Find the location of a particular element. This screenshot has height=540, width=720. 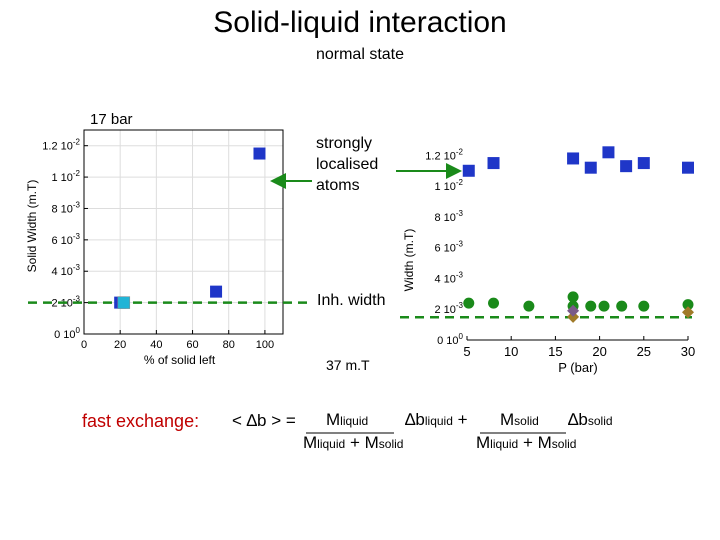

x-tick-label: 25 is located at coordinates (644, 351).